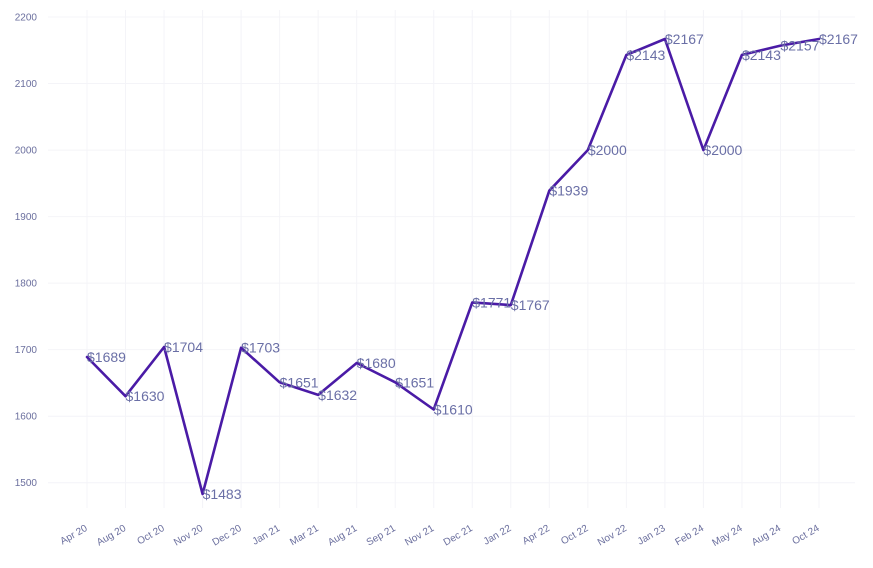 Image resolution: width=873 pixels, height=568 pixels. I want to click on y-tick-label: 1900, so click(26, 217).